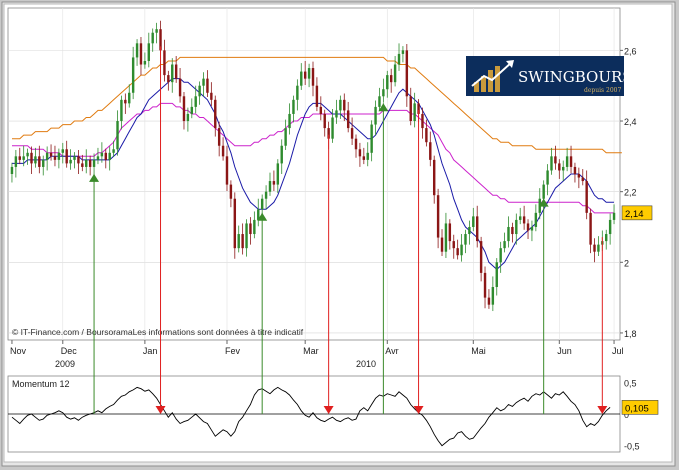 The height and width of the screenshot is (470, 679). I want to click on price-y-tick-label: 2,2, so click(630, 193).